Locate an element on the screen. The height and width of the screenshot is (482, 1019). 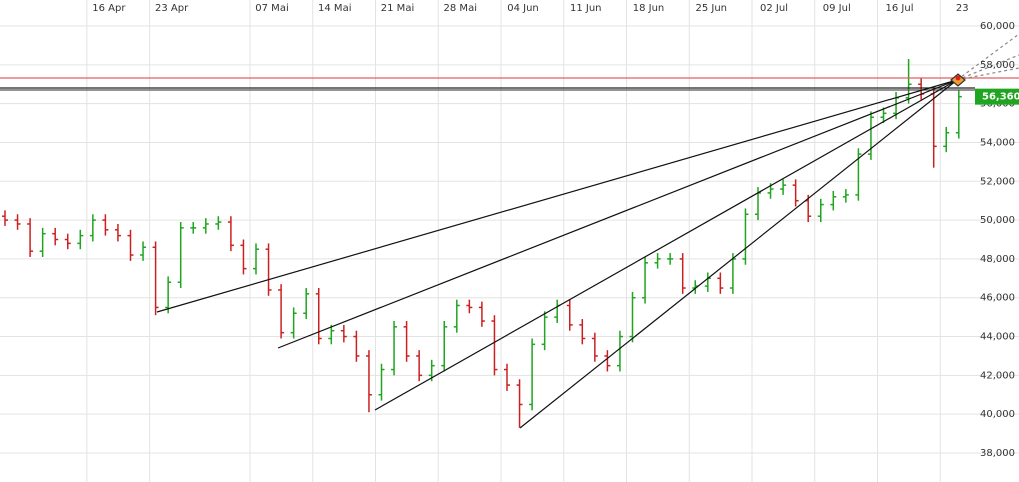
x-tick-label: 02 Jul is located at coordinates (774, 8).